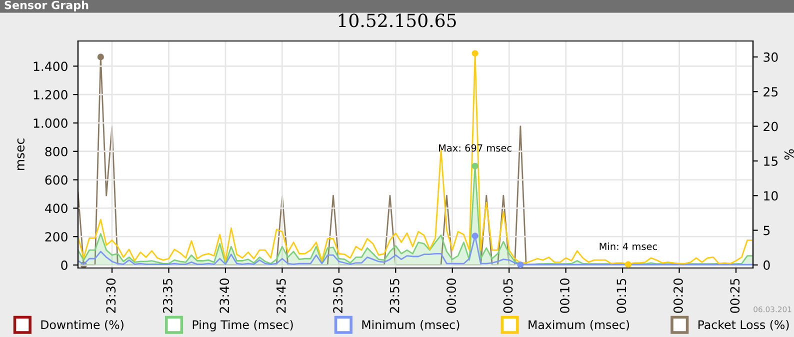  I want to click on y-tick-label: 600, so click(56, 180).